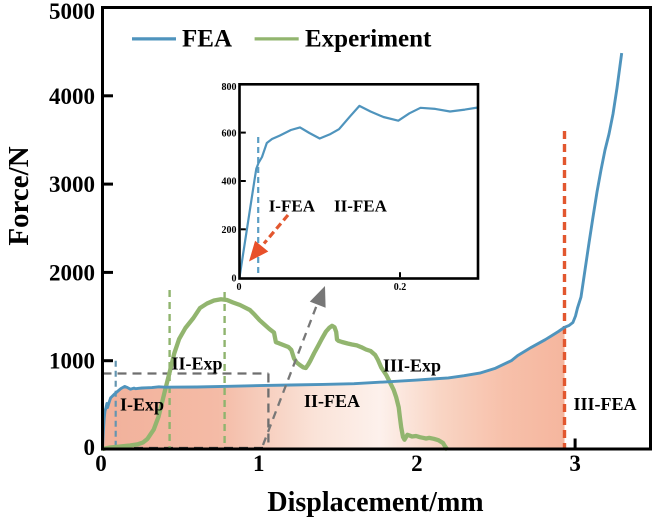 Image resolution: width=652 pixels, height=521 pixels. Describe the element at coordinates (142, 405) in the screenshot. I see `svg-text: I-Exp` at that location.